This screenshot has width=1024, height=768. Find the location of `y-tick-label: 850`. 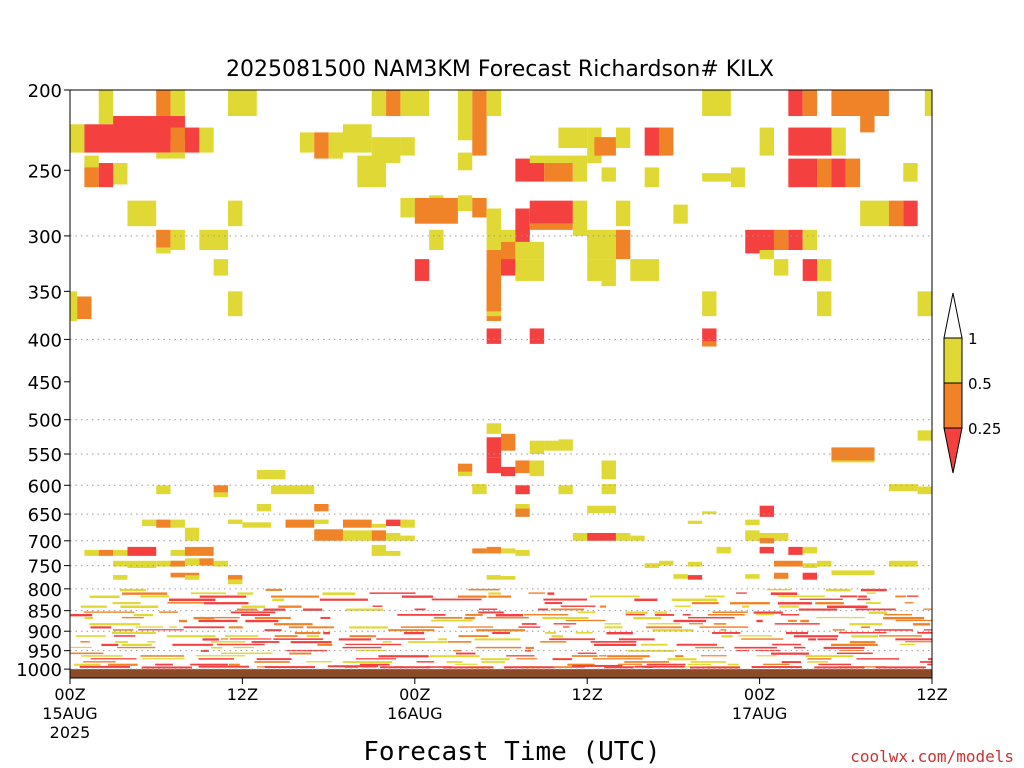

y-tick-label: 850 is located at coordinates (45, 612).